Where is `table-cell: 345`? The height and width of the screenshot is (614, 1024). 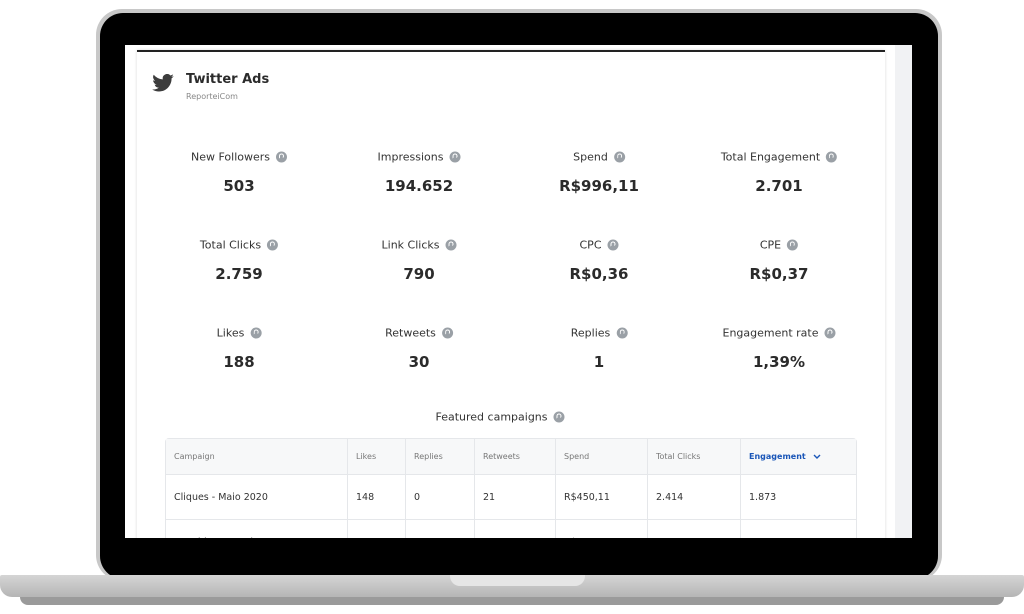 table-cell: 345 is located at coordinates (694, 529).